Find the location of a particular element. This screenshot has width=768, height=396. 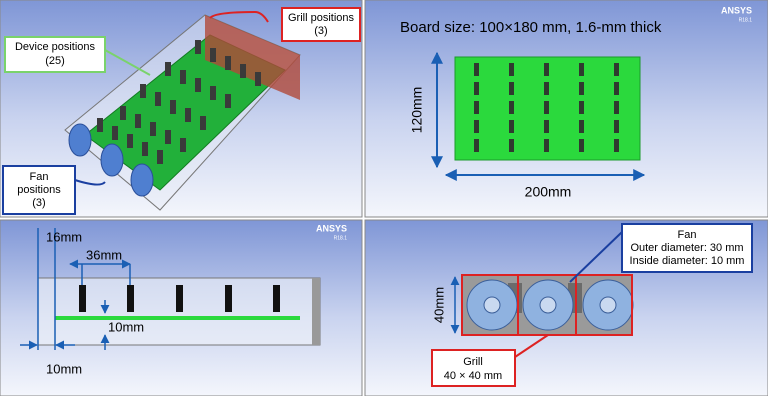

callout-text: Outer diameter: 30 mm is located at coordinates (686, 248).